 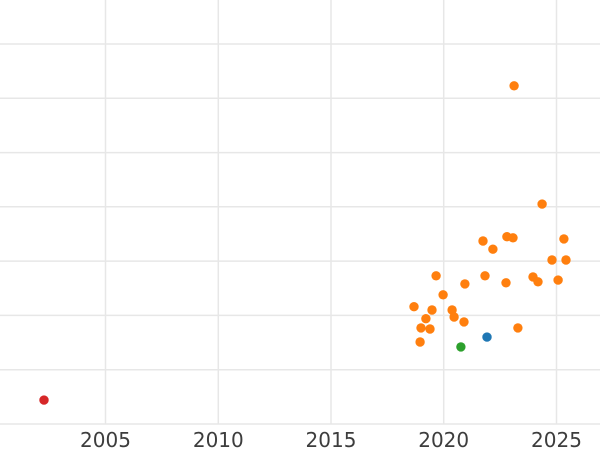 I want to click on x-axis-tick-labels: 2005 2010 2015 2020 2025, so click(x=331, y=439).